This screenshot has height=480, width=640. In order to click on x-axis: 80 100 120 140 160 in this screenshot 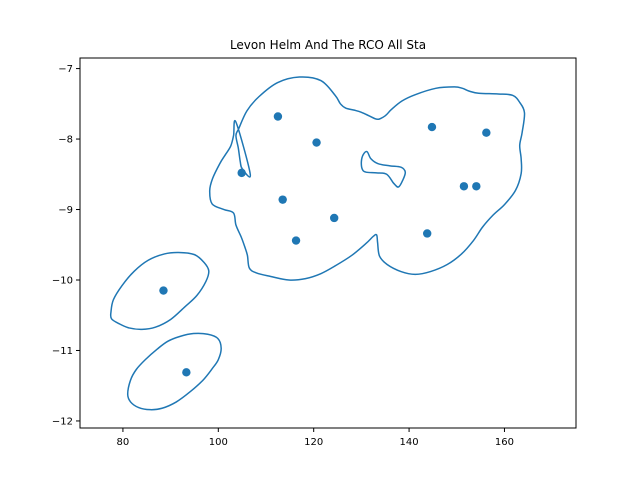, I will do `click(315, 438)`.